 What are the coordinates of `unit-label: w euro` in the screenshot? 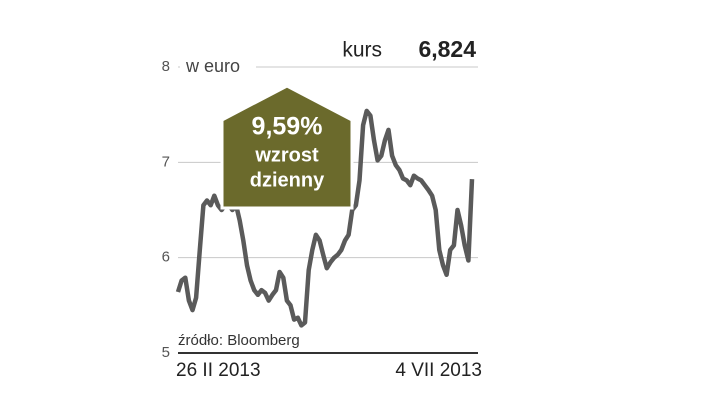 It's located at (212, 66).